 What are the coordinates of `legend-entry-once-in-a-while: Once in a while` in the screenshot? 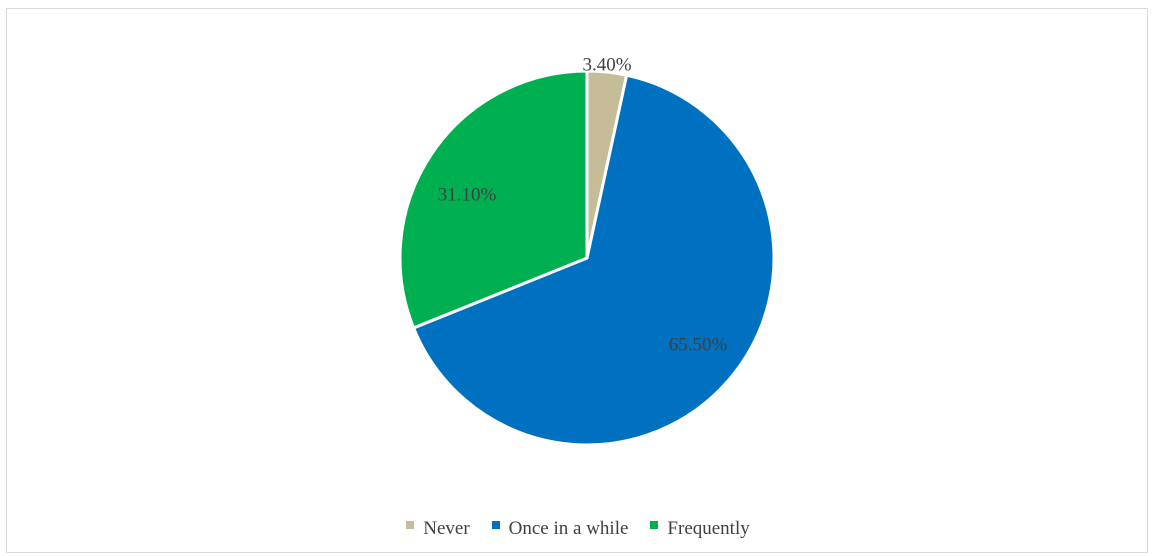 It's located at (560, 529).